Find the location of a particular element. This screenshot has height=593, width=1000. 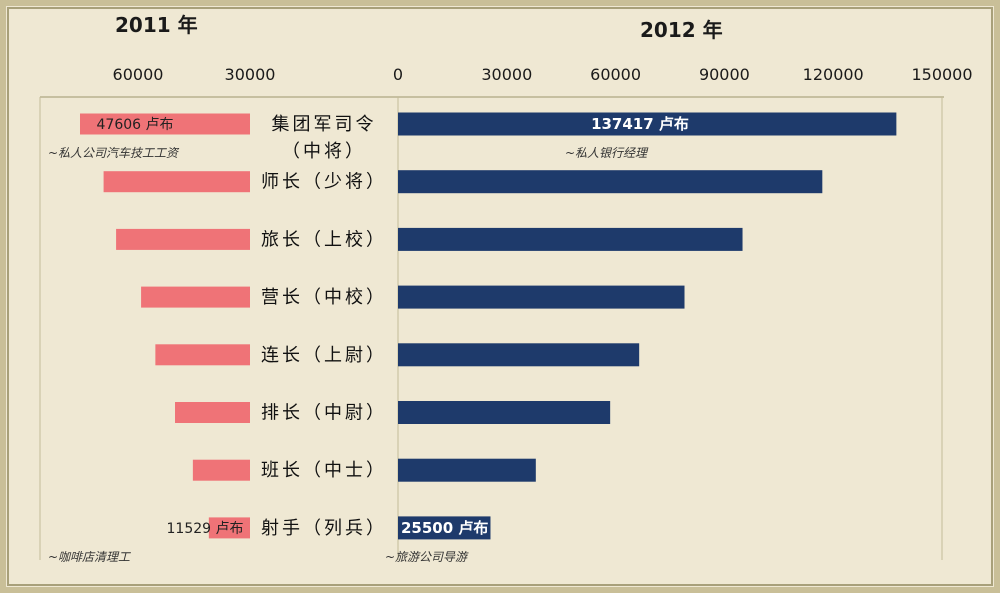

category-label: 连长（上尉） is located at coordinates (324, 355).